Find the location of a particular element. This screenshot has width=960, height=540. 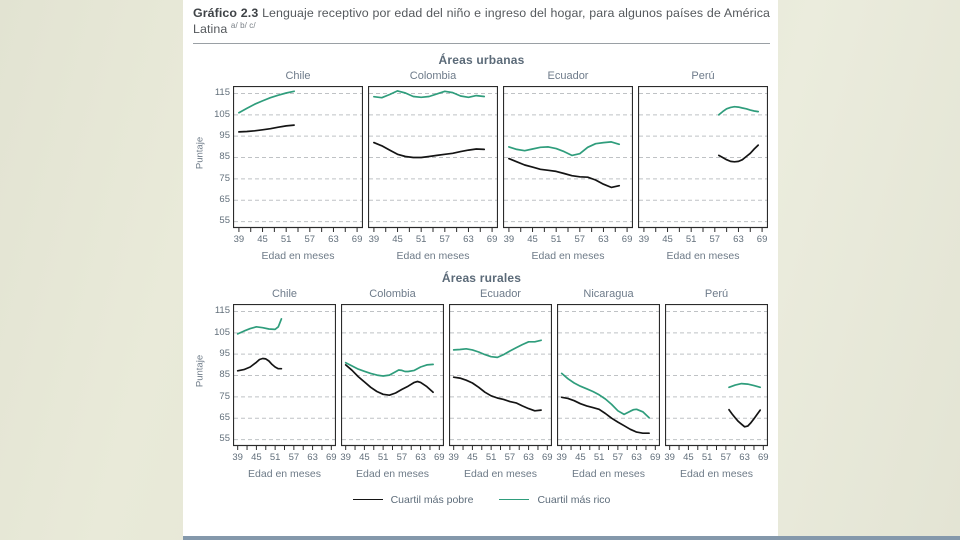

legend-item-poor: Cuartil más pobre is located at coordinates (412, 500).